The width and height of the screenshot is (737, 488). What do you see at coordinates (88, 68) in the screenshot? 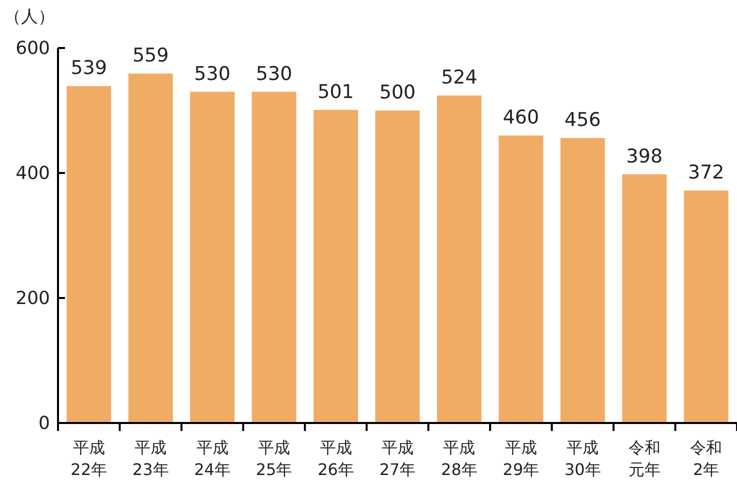
I see `data-label: 539` at bounding box center [88, 68].